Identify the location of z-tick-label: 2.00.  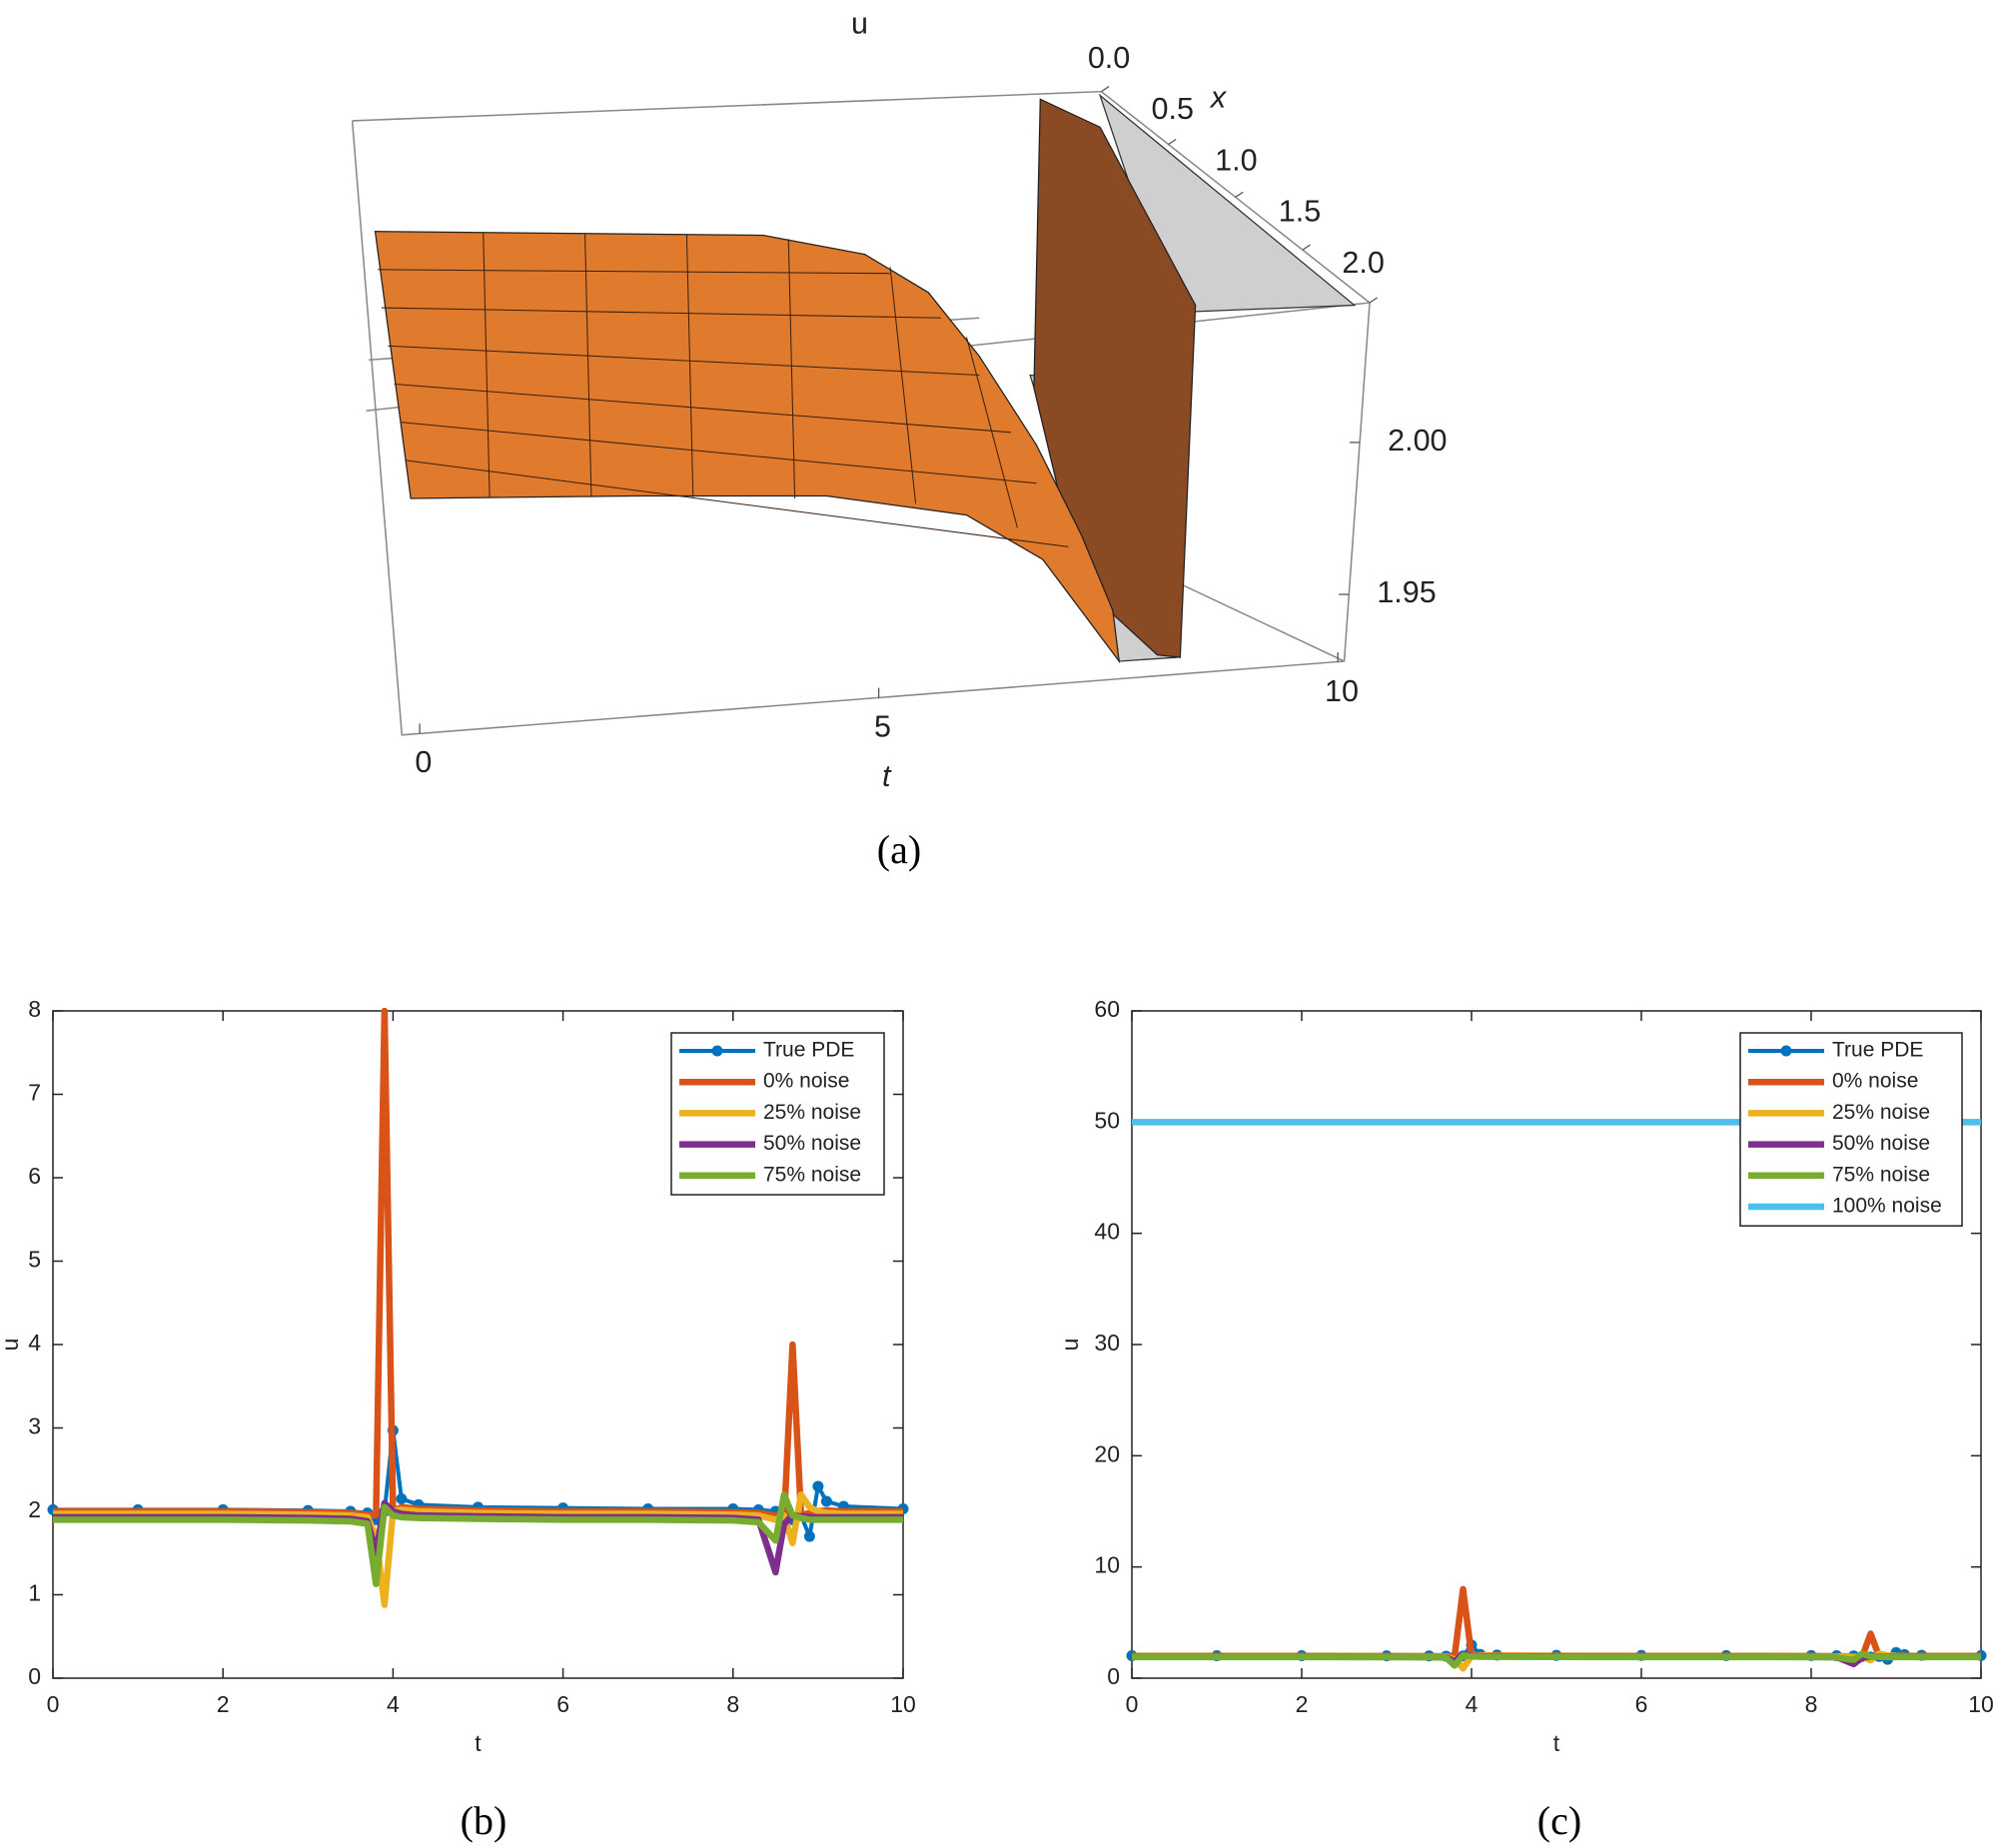
(1417, 441).